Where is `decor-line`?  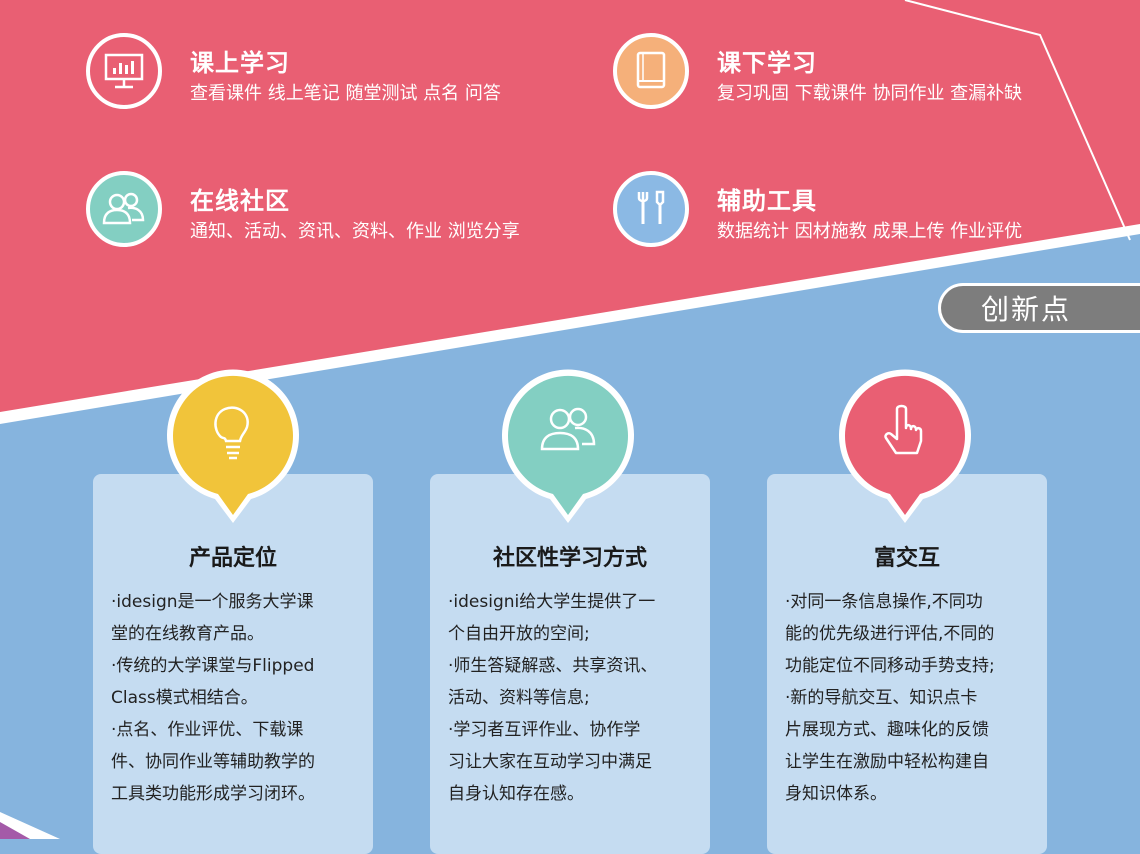 decor-line is located at coordinates (1017, 120).